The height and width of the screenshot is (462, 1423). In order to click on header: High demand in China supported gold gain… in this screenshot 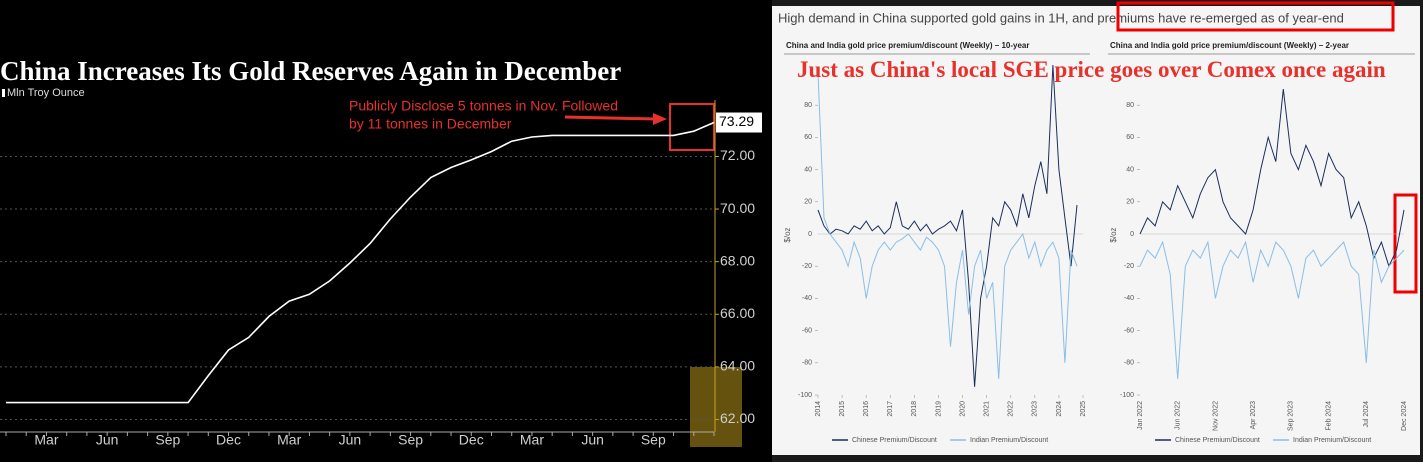, I will do `click(1061, 17)`.